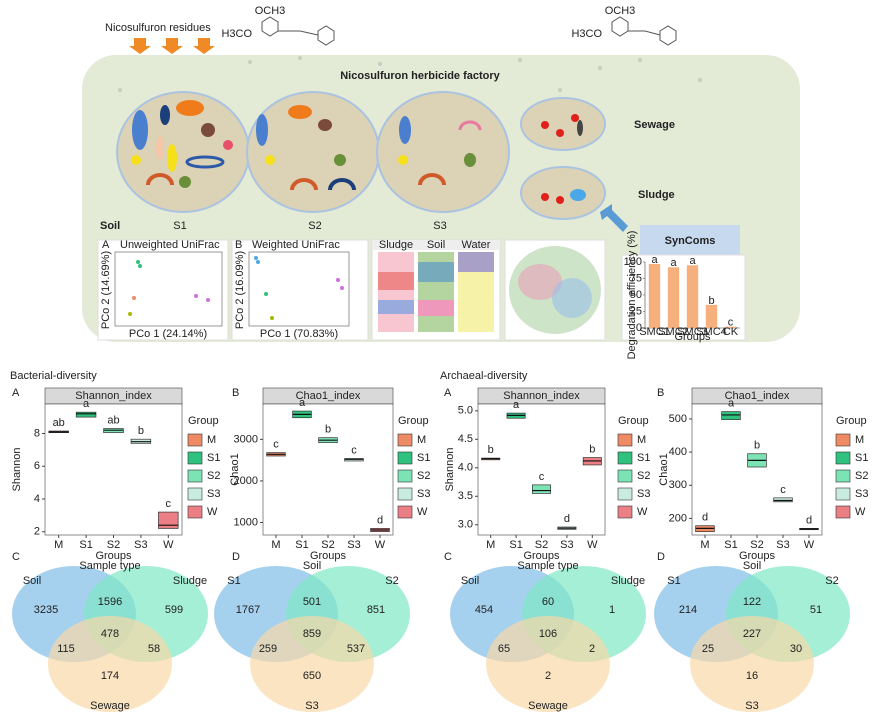 Image resolution: width=875 pixels, height=716 pixels. What do you see at coordinates (358, 152) in the screenshot?
I see `microbes` at bounding box center [358, 152].